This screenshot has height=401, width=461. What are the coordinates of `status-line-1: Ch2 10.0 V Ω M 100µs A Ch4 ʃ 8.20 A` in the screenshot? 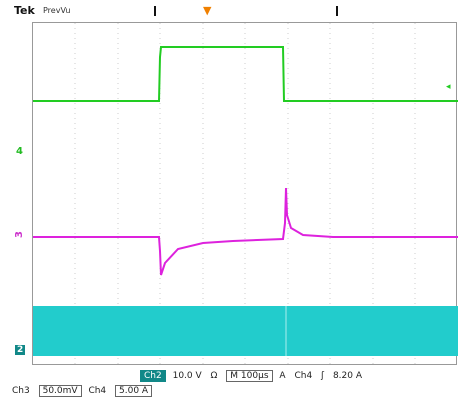 It's located at (254, 377).